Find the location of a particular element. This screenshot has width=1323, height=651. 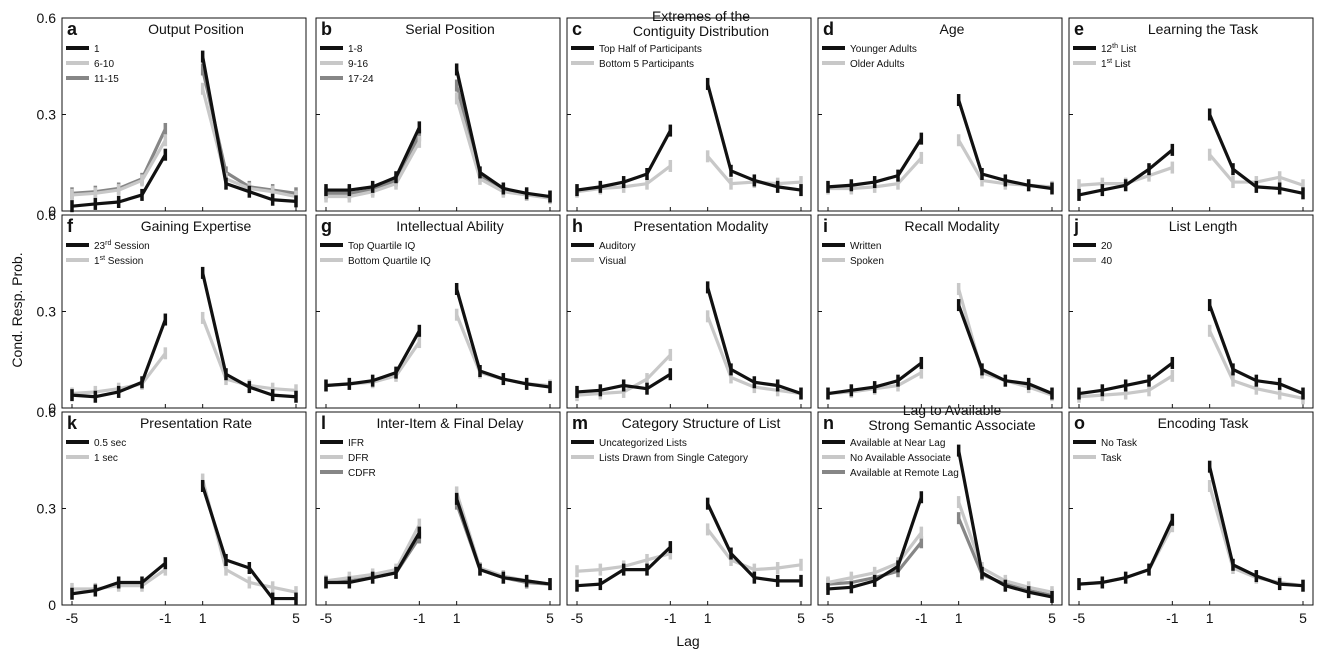

panel-letter: c is located at coordinates (577, 29).